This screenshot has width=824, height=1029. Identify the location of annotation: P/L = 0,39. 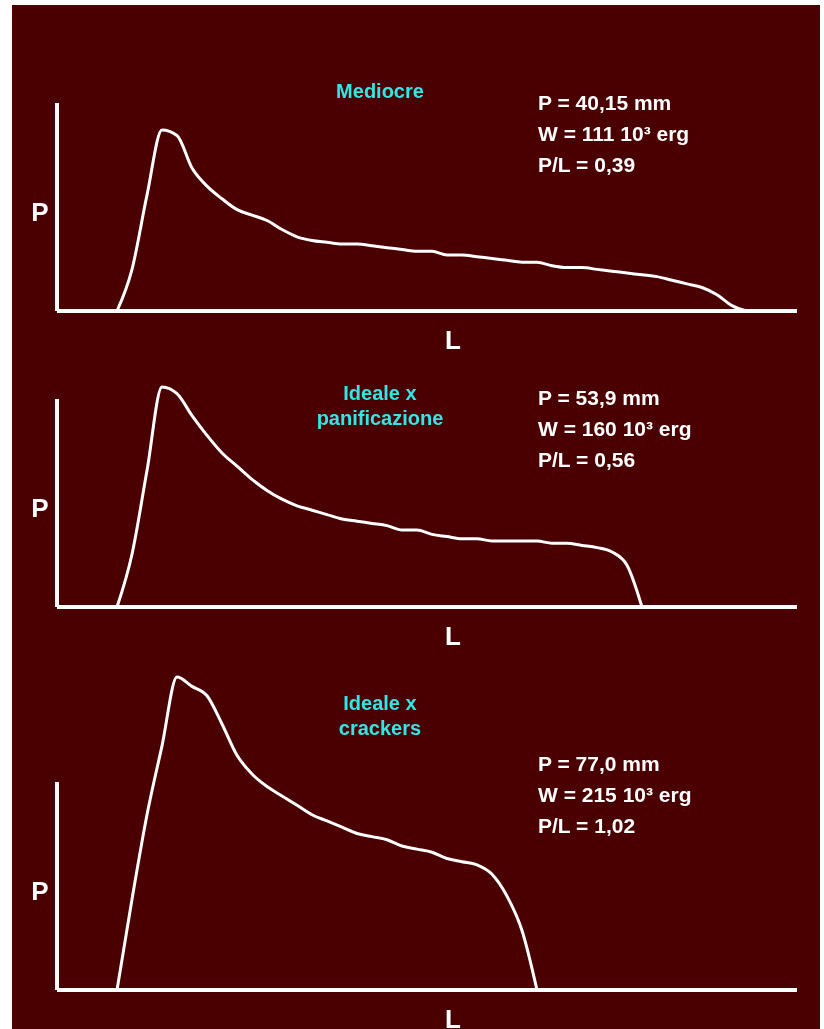
(587, 164).